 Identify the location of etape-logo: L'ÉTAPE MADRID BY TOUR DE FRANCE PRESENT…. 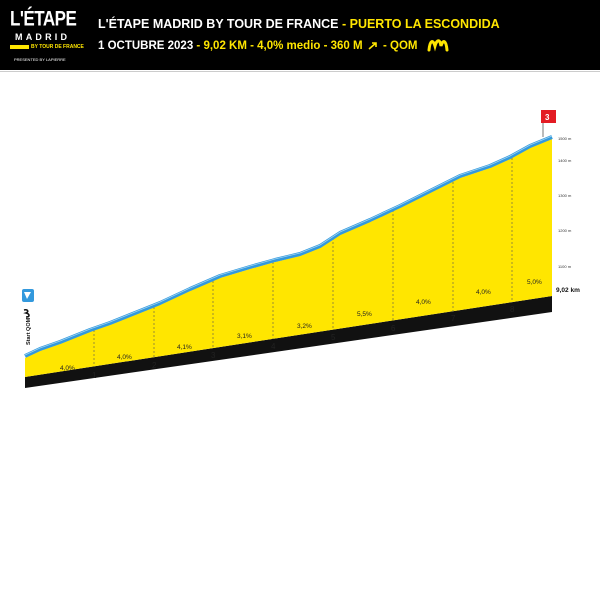
(47, 36).